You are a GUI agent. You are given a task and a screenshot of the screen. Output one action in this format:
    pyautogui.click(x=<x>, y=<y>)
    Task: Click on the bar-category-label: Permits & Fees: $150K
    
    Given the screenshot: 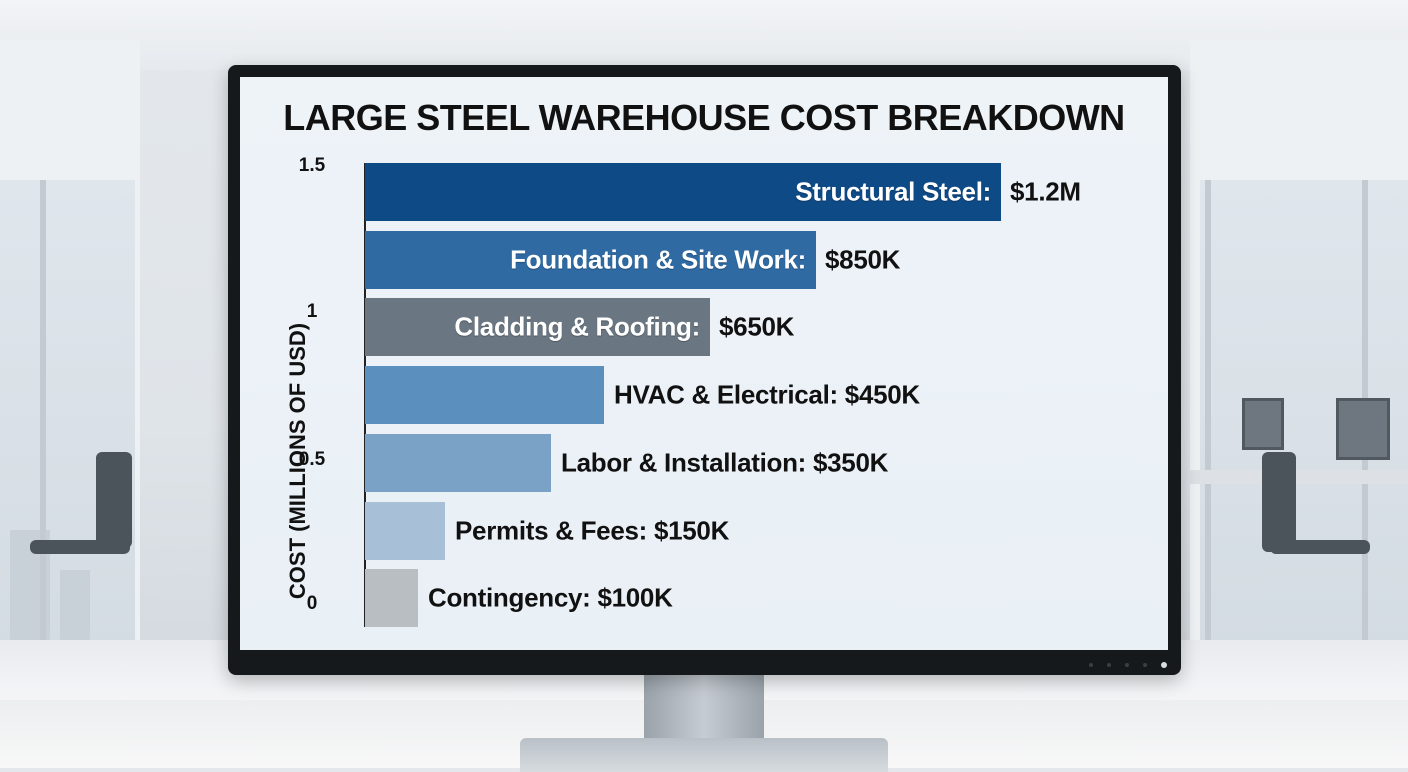 What is the action you would take?
    pyautogui.click(x=592, y=530)
    